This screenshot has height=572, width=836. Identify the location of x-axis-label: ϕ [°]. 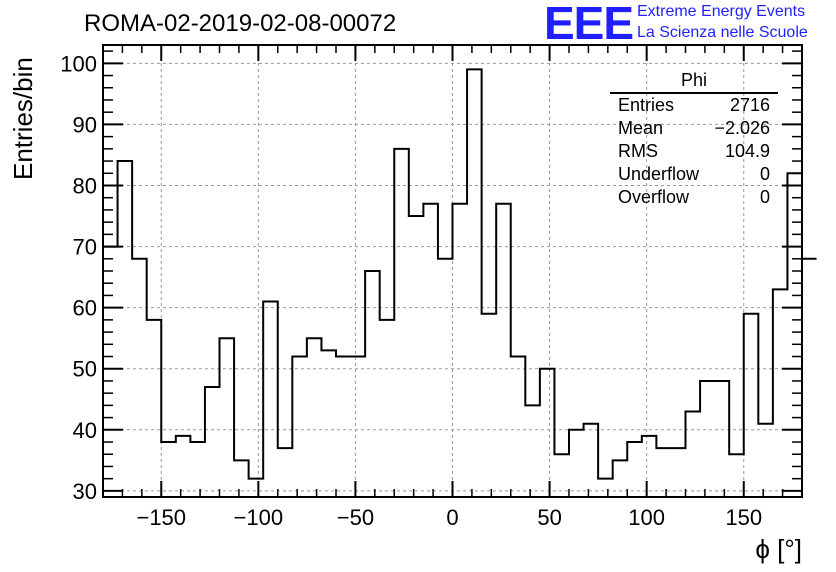
(778, 549).